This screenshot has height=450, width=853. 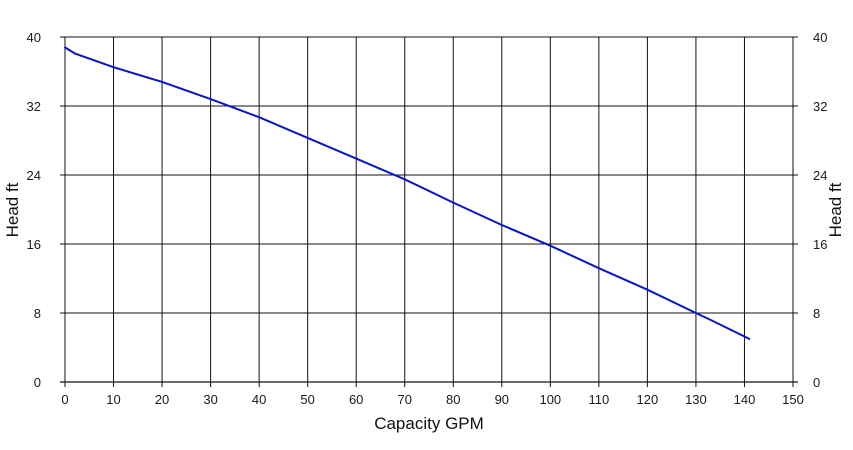 I want to click on x-tick-label: 30, so click(x=210, y=399).